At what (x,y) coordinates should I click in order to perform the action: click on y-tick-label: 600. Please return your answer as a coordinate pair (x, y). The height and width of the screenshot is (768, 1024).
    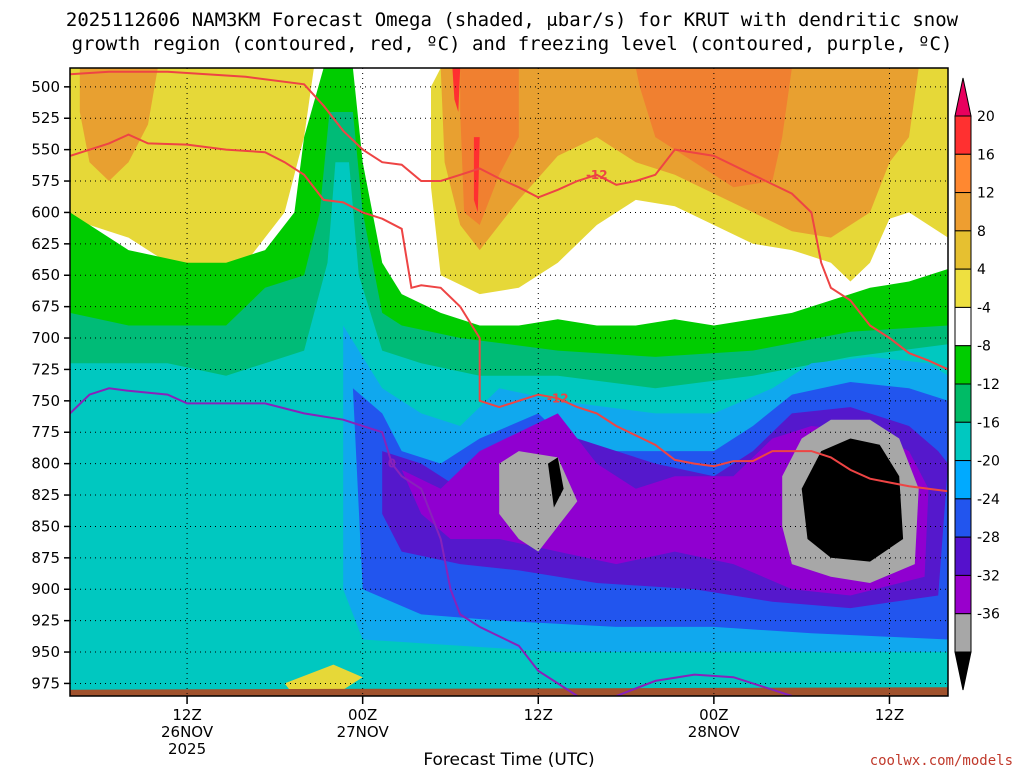
    Looking at the image, I should click on (45, 212).